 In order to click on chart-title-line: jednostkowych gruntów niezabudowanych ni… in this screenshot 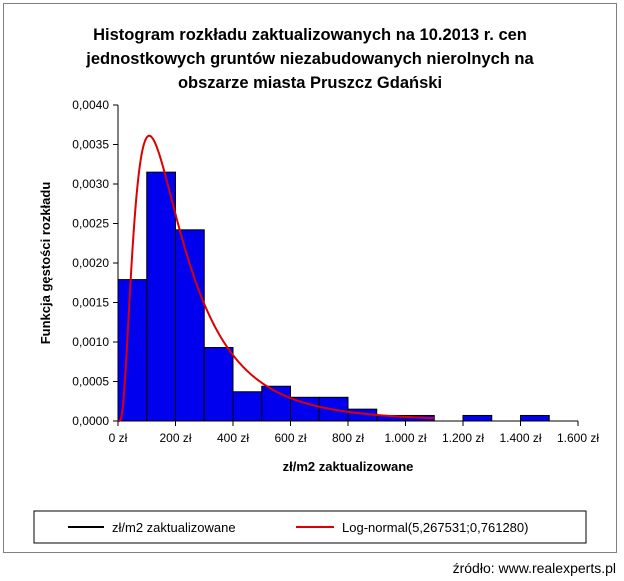, I will do `click(309, 59)`.